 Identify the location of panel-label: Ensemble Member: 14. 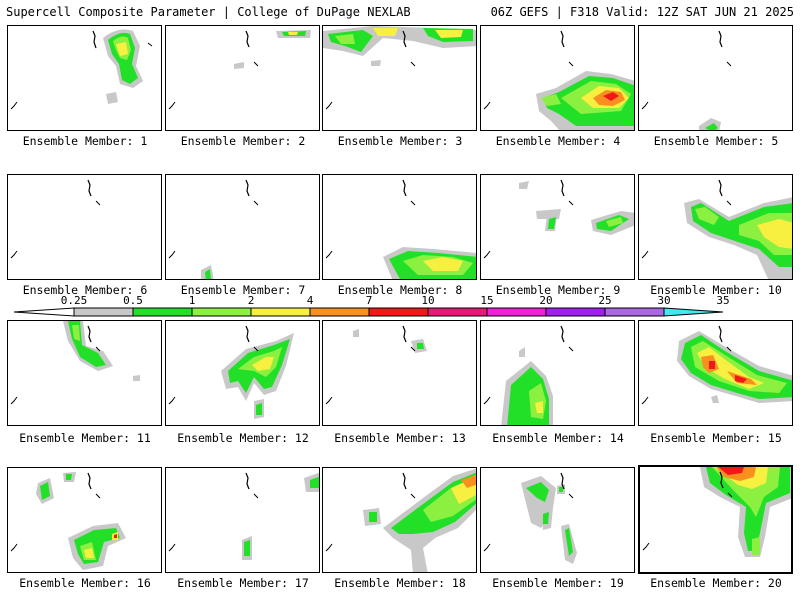
(558, 438).